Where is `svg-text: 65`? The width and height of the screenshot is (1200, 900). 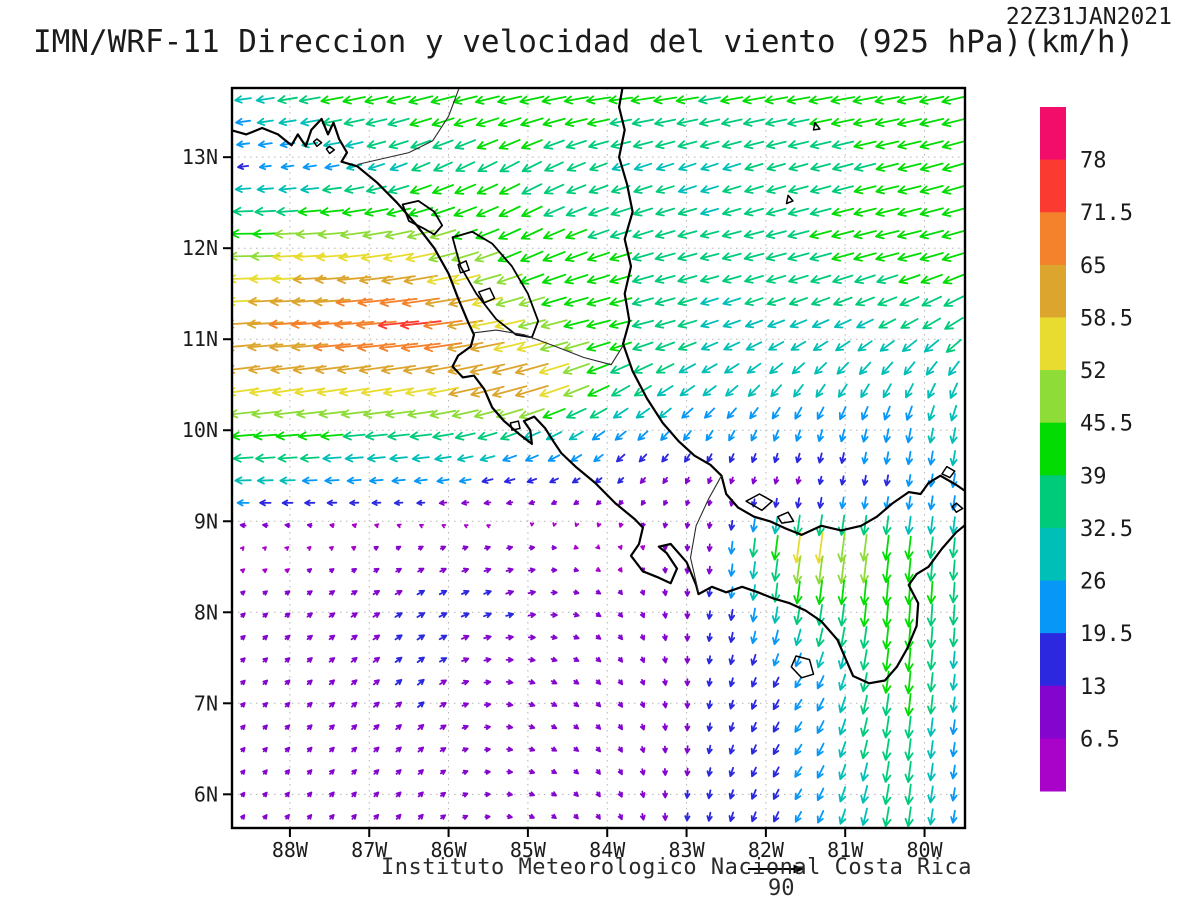 svg-text: 65 is located at coordinates (1093, 266).